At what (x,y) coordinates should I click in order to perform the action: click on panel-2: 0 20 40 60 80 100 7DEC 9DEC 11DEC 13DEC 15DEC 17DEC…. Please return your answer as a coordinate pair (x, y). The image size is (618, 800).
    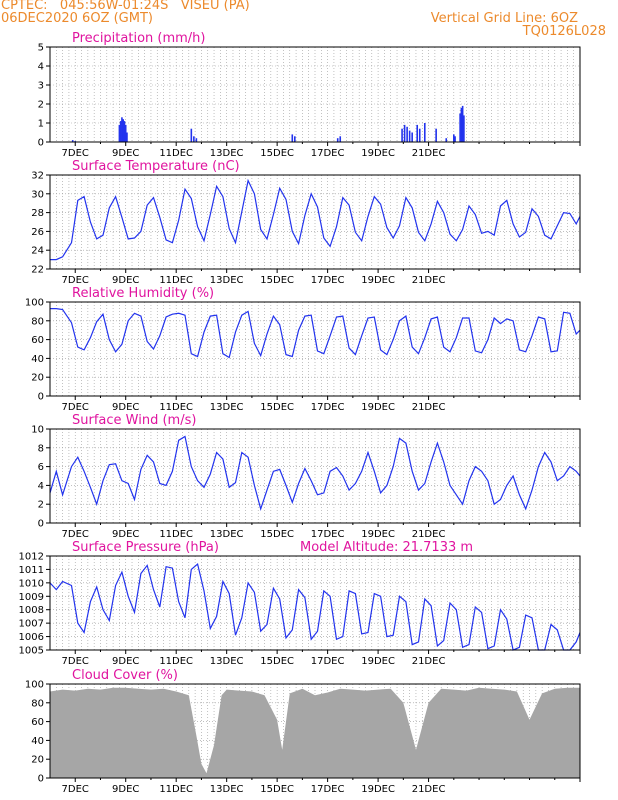
    Looking at the image, I should click on (303, 349).